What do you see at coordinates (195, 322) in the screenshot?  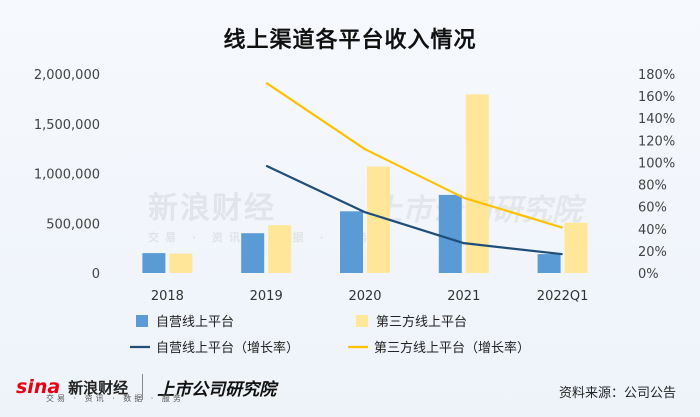 I see `legend-label: 自营线上平台` at bounding box center [195, 322].